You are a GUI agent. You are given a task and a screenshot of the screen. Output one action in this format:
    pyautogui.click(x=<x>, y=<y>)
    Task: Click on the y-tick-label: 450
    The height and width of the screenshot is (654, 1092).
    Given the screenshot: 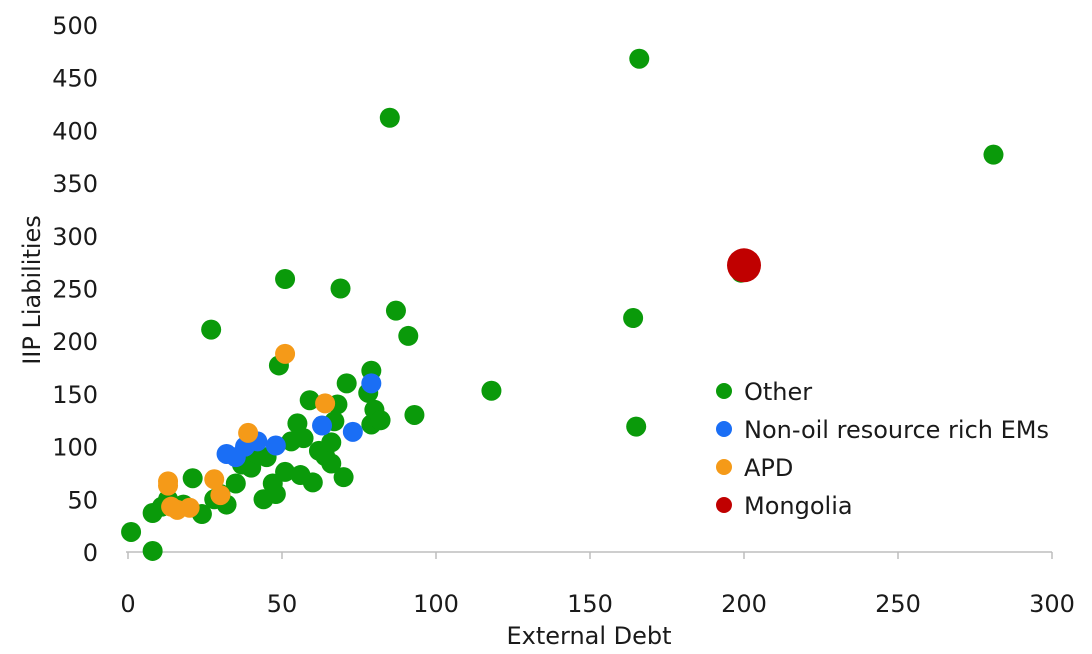 What is the action you would take?
    pyautogui.click(x=75, y=79)
    